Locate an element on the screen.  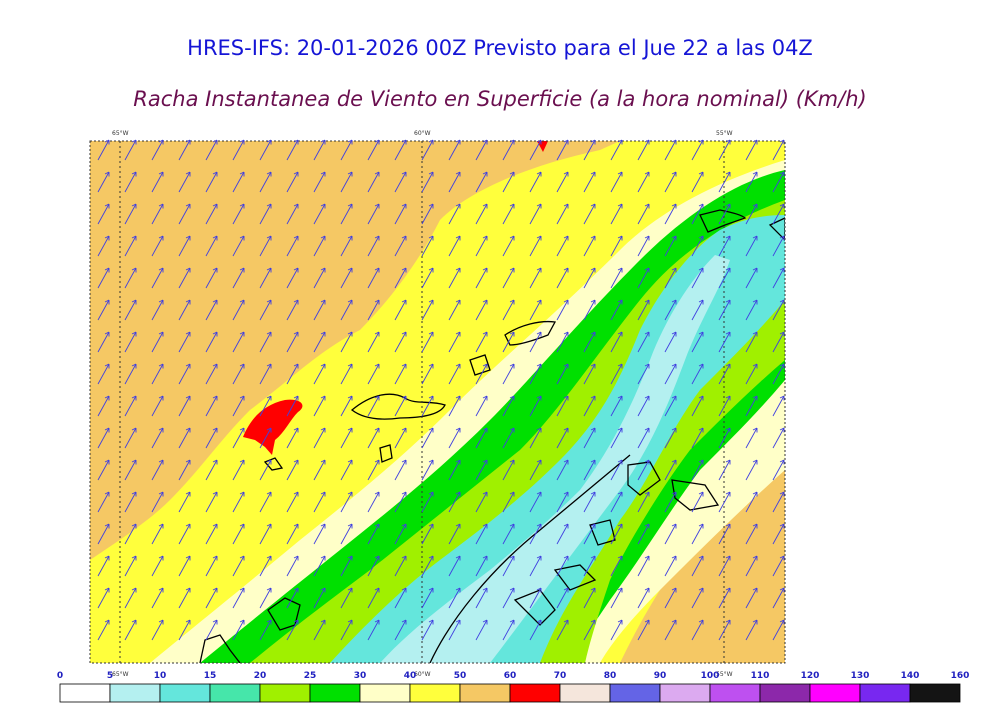
legend-tick-label: 70 is located at coordinates (560, 676).